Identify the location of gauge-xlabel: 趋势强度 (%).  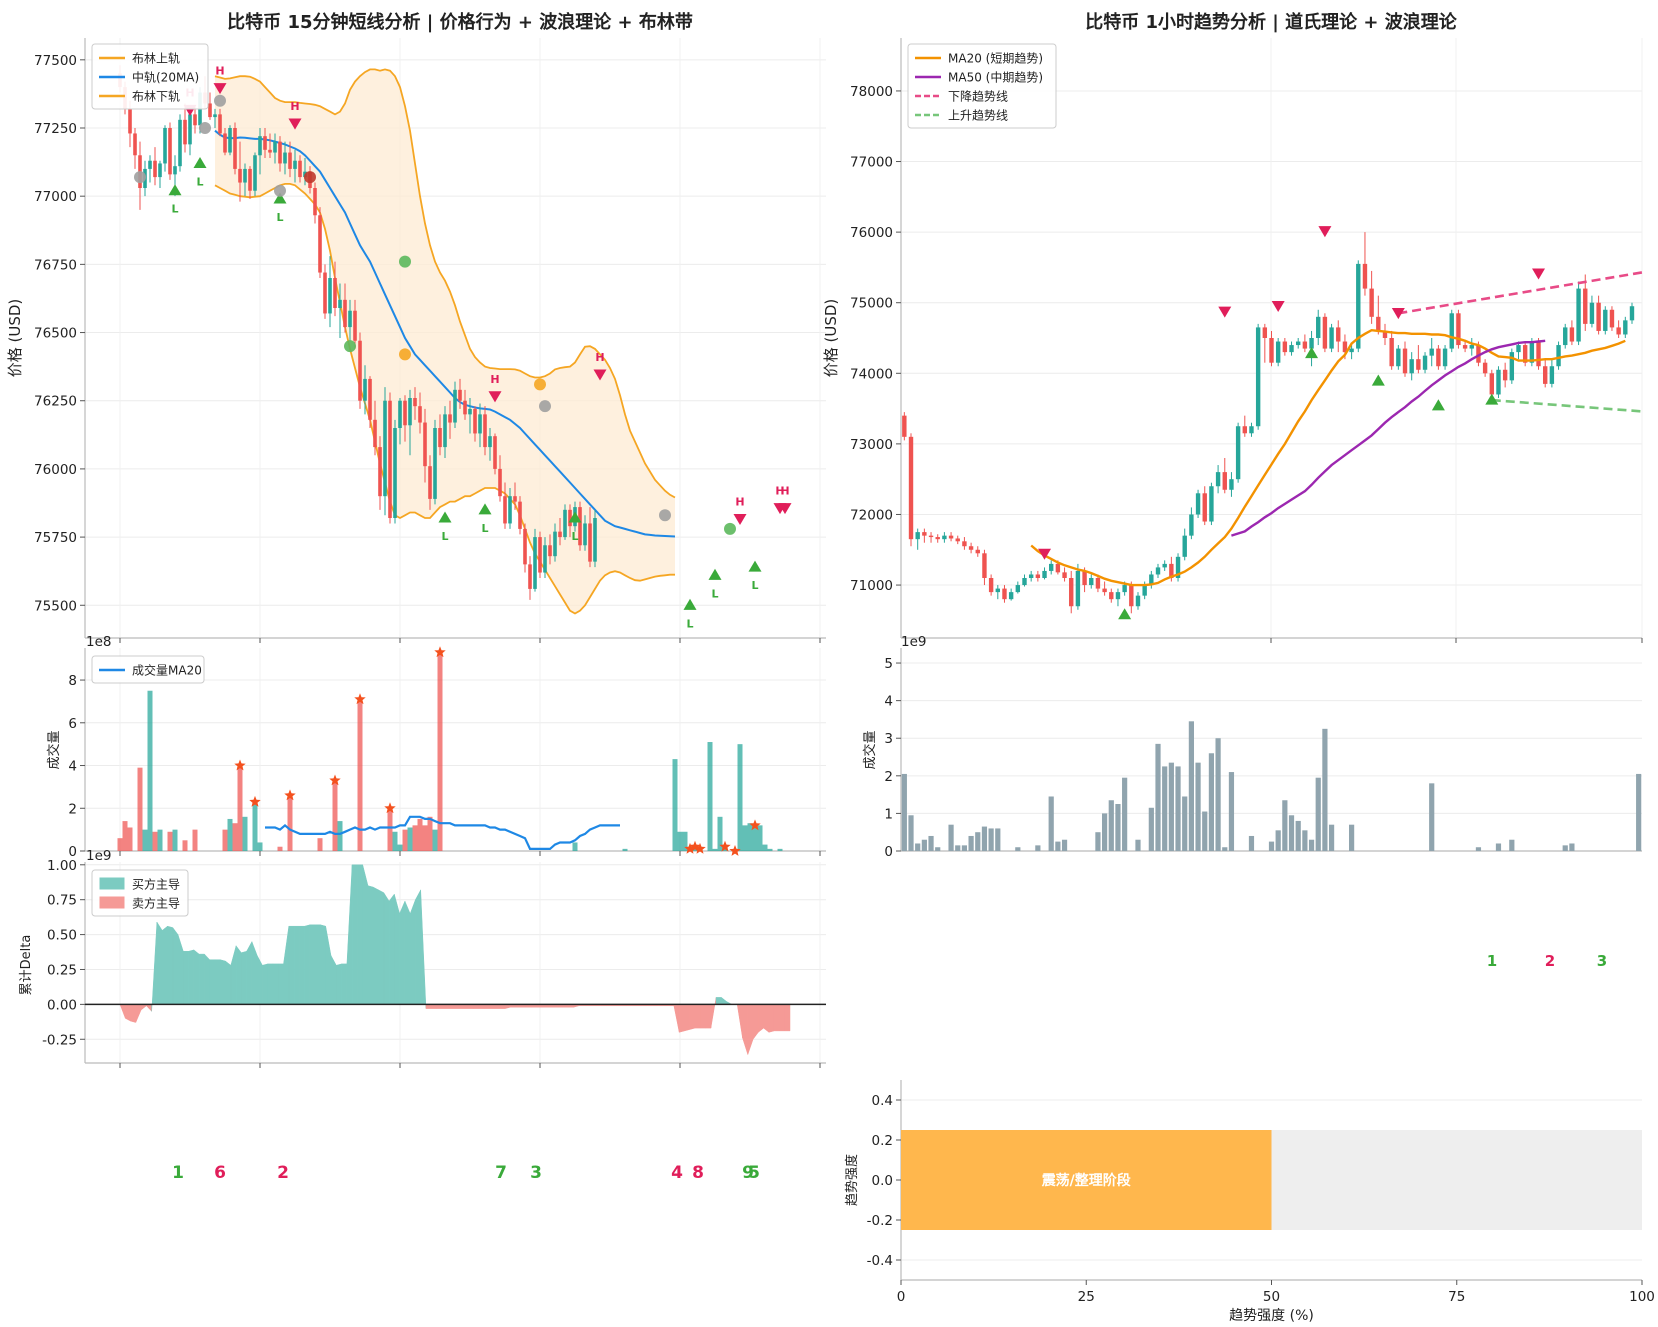
(1271, 1316).